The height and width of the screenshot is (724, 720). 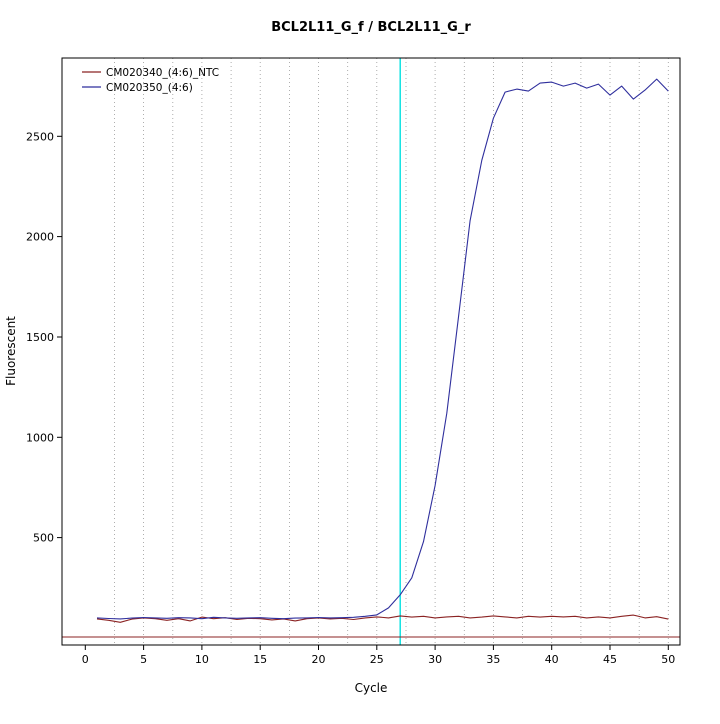 I want to click on series-line-ntc, so click(x=382, y=618).